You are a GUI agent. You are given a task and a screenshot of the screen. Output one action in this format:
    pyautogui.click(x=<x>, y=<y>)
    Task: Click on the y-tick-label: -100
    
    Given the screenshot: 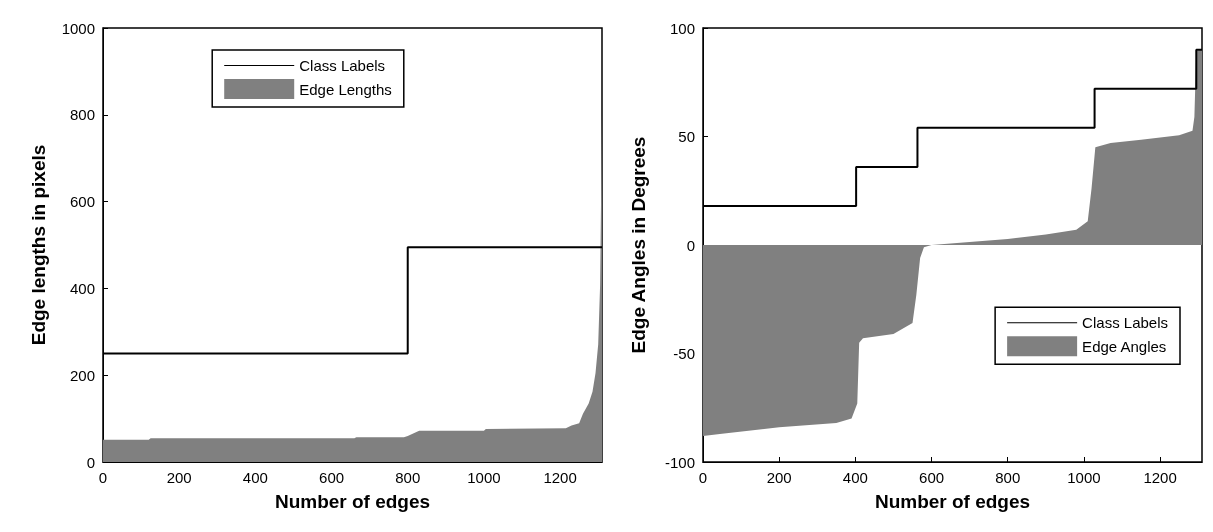 What is the action you would take?
    pyautogui.click(x=679, y=462)
    